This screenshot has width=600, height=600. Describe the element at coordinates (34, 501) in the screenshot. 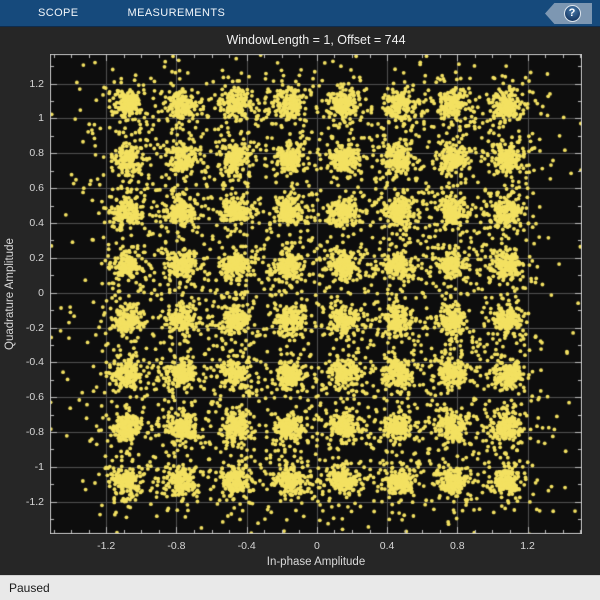

I see `y-tick-label: -1.2` at that location.